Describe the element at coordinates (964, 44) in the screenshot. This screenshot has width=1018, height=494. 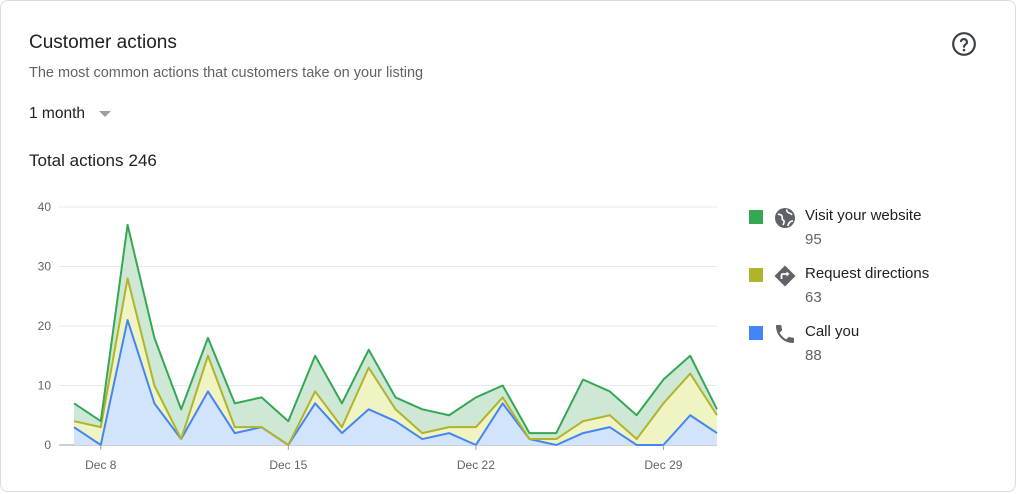
I see `help-icon` at that location.